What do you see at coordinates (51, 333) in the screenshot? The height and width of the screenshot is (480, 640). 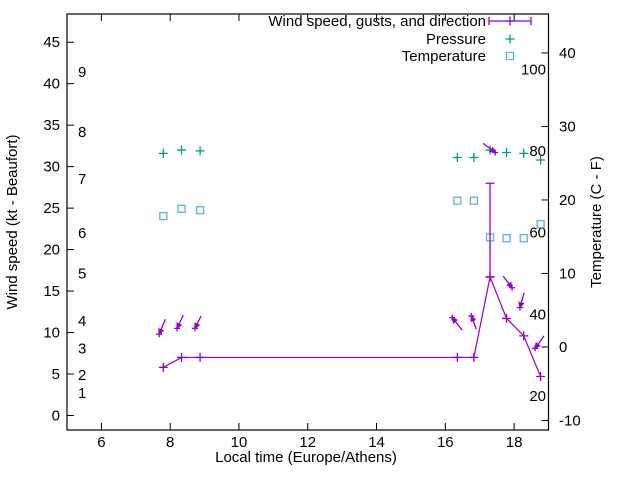 I see `kt-tick-label: 10` at bounding box center [51, 333].